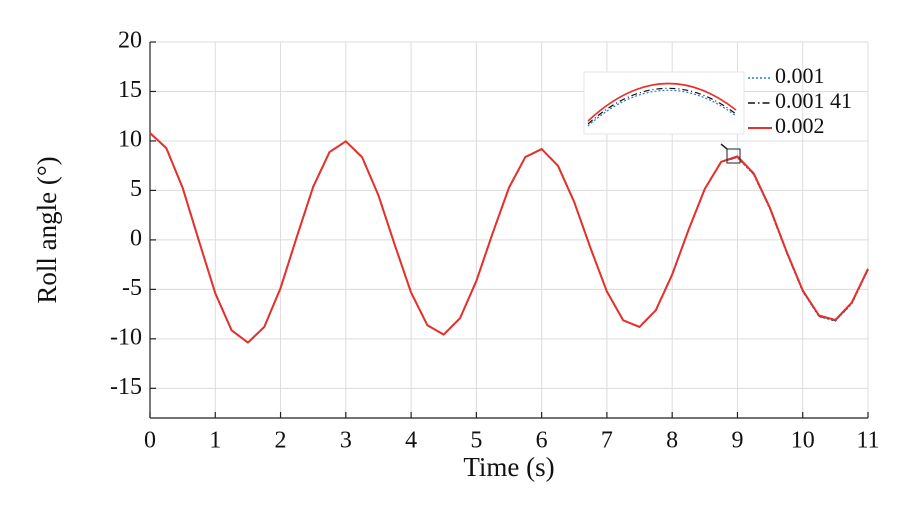 Image resolution: width=914 pixels, height=509 pixels. What do you see at coordinates (126, 337) in the screenshot?
I see `y-tick-label: -10` at bounding box center [126, 337].